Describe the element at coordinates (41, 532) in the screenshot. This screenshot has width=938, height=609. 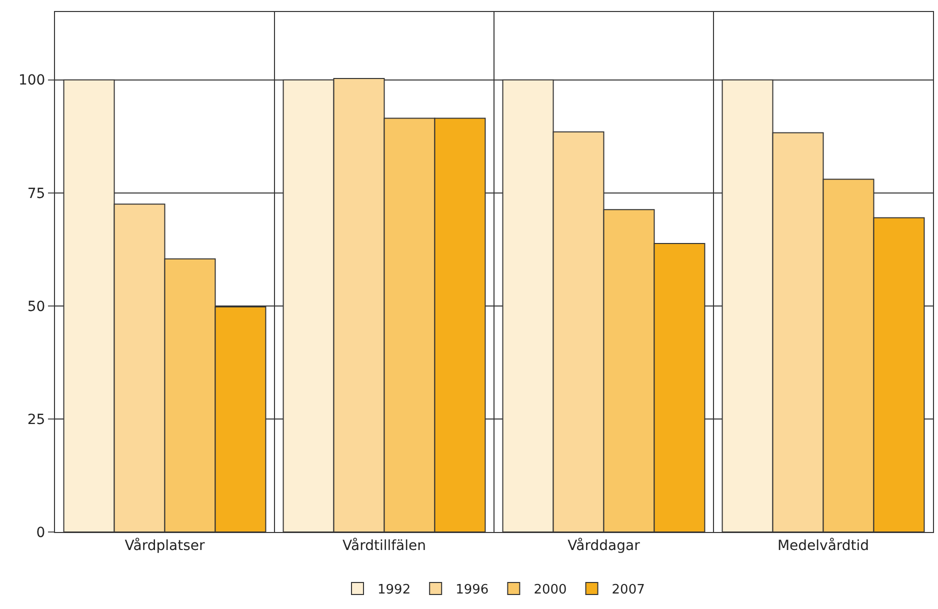
I see `y-tick-label: 0` at that location.